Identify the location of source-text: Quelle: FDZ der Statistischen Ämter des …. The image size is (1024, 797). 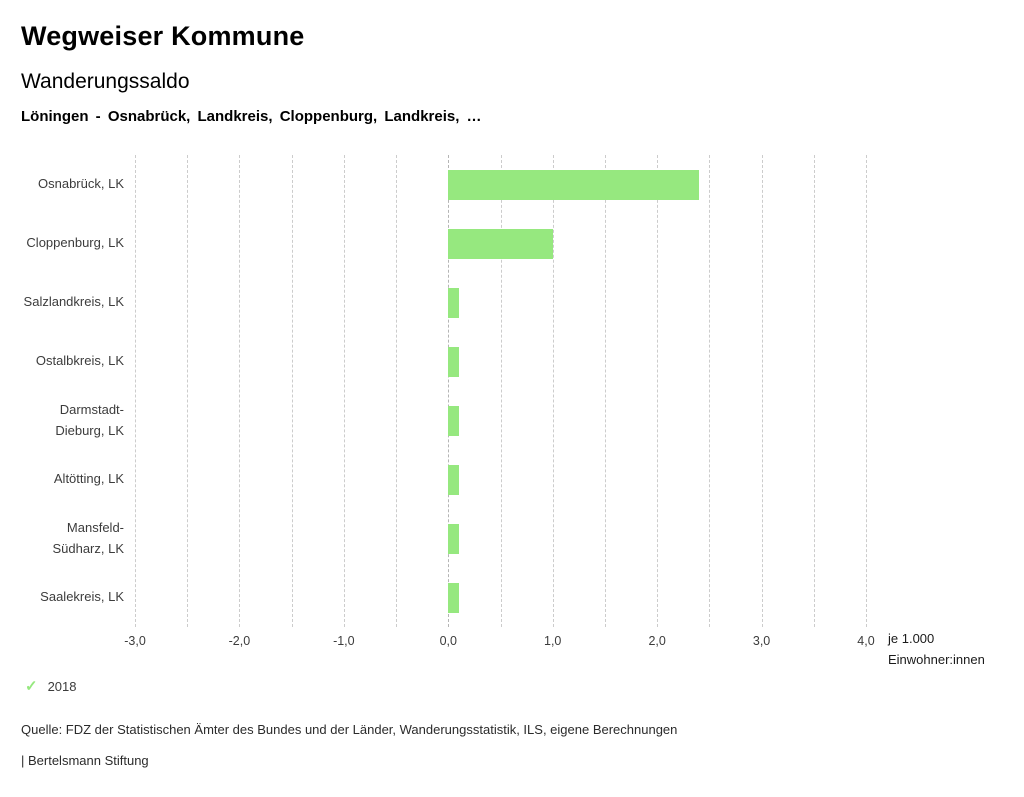
(349, 729).